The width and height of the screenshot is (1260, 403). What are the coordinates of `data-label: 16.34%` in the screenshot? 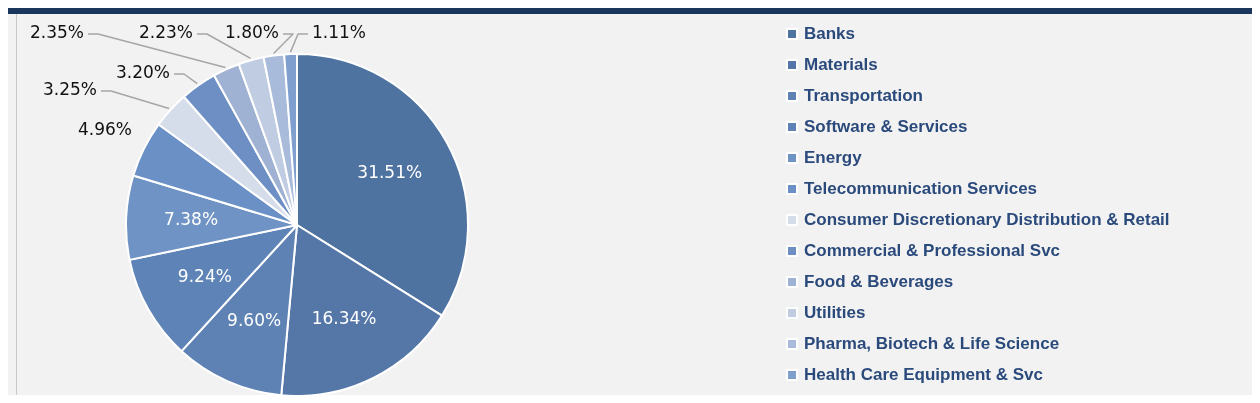 It's located at (344, 318).